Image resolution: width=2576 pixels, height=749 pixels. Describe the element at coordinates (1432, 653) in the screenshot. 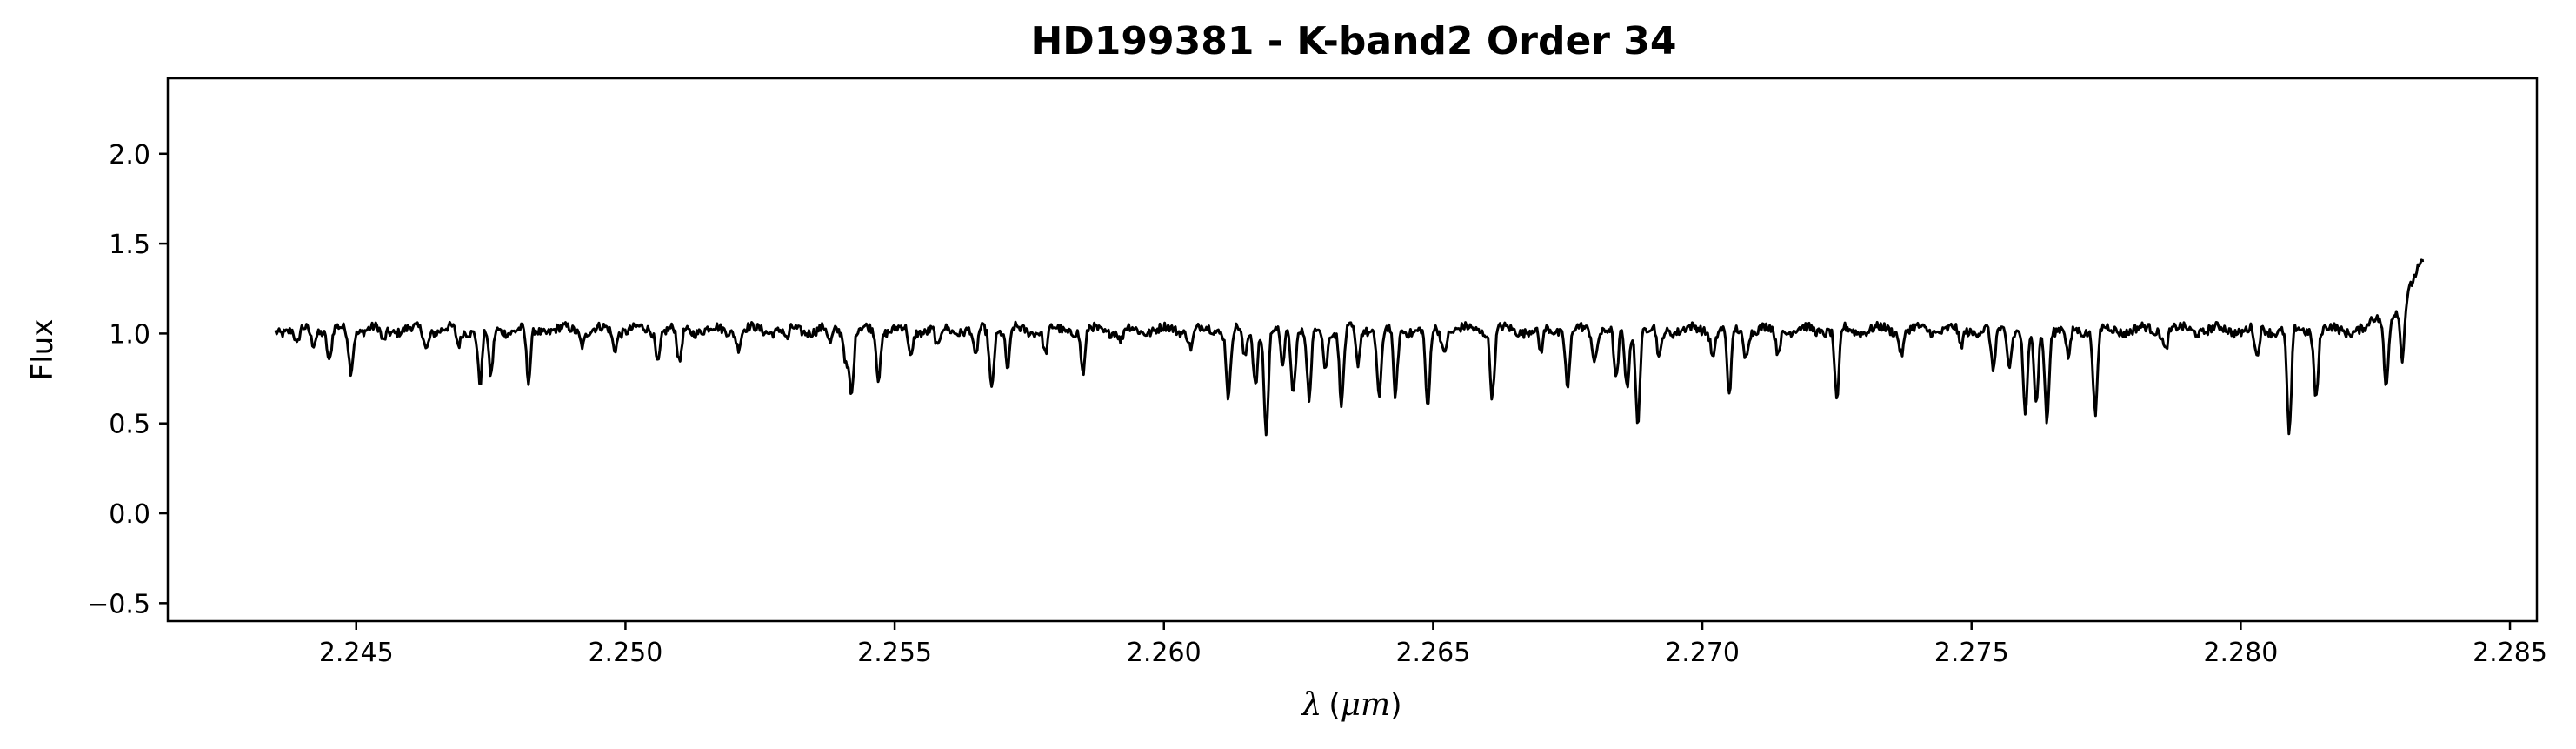

I see `x-tick-label: 2.265` at that location.